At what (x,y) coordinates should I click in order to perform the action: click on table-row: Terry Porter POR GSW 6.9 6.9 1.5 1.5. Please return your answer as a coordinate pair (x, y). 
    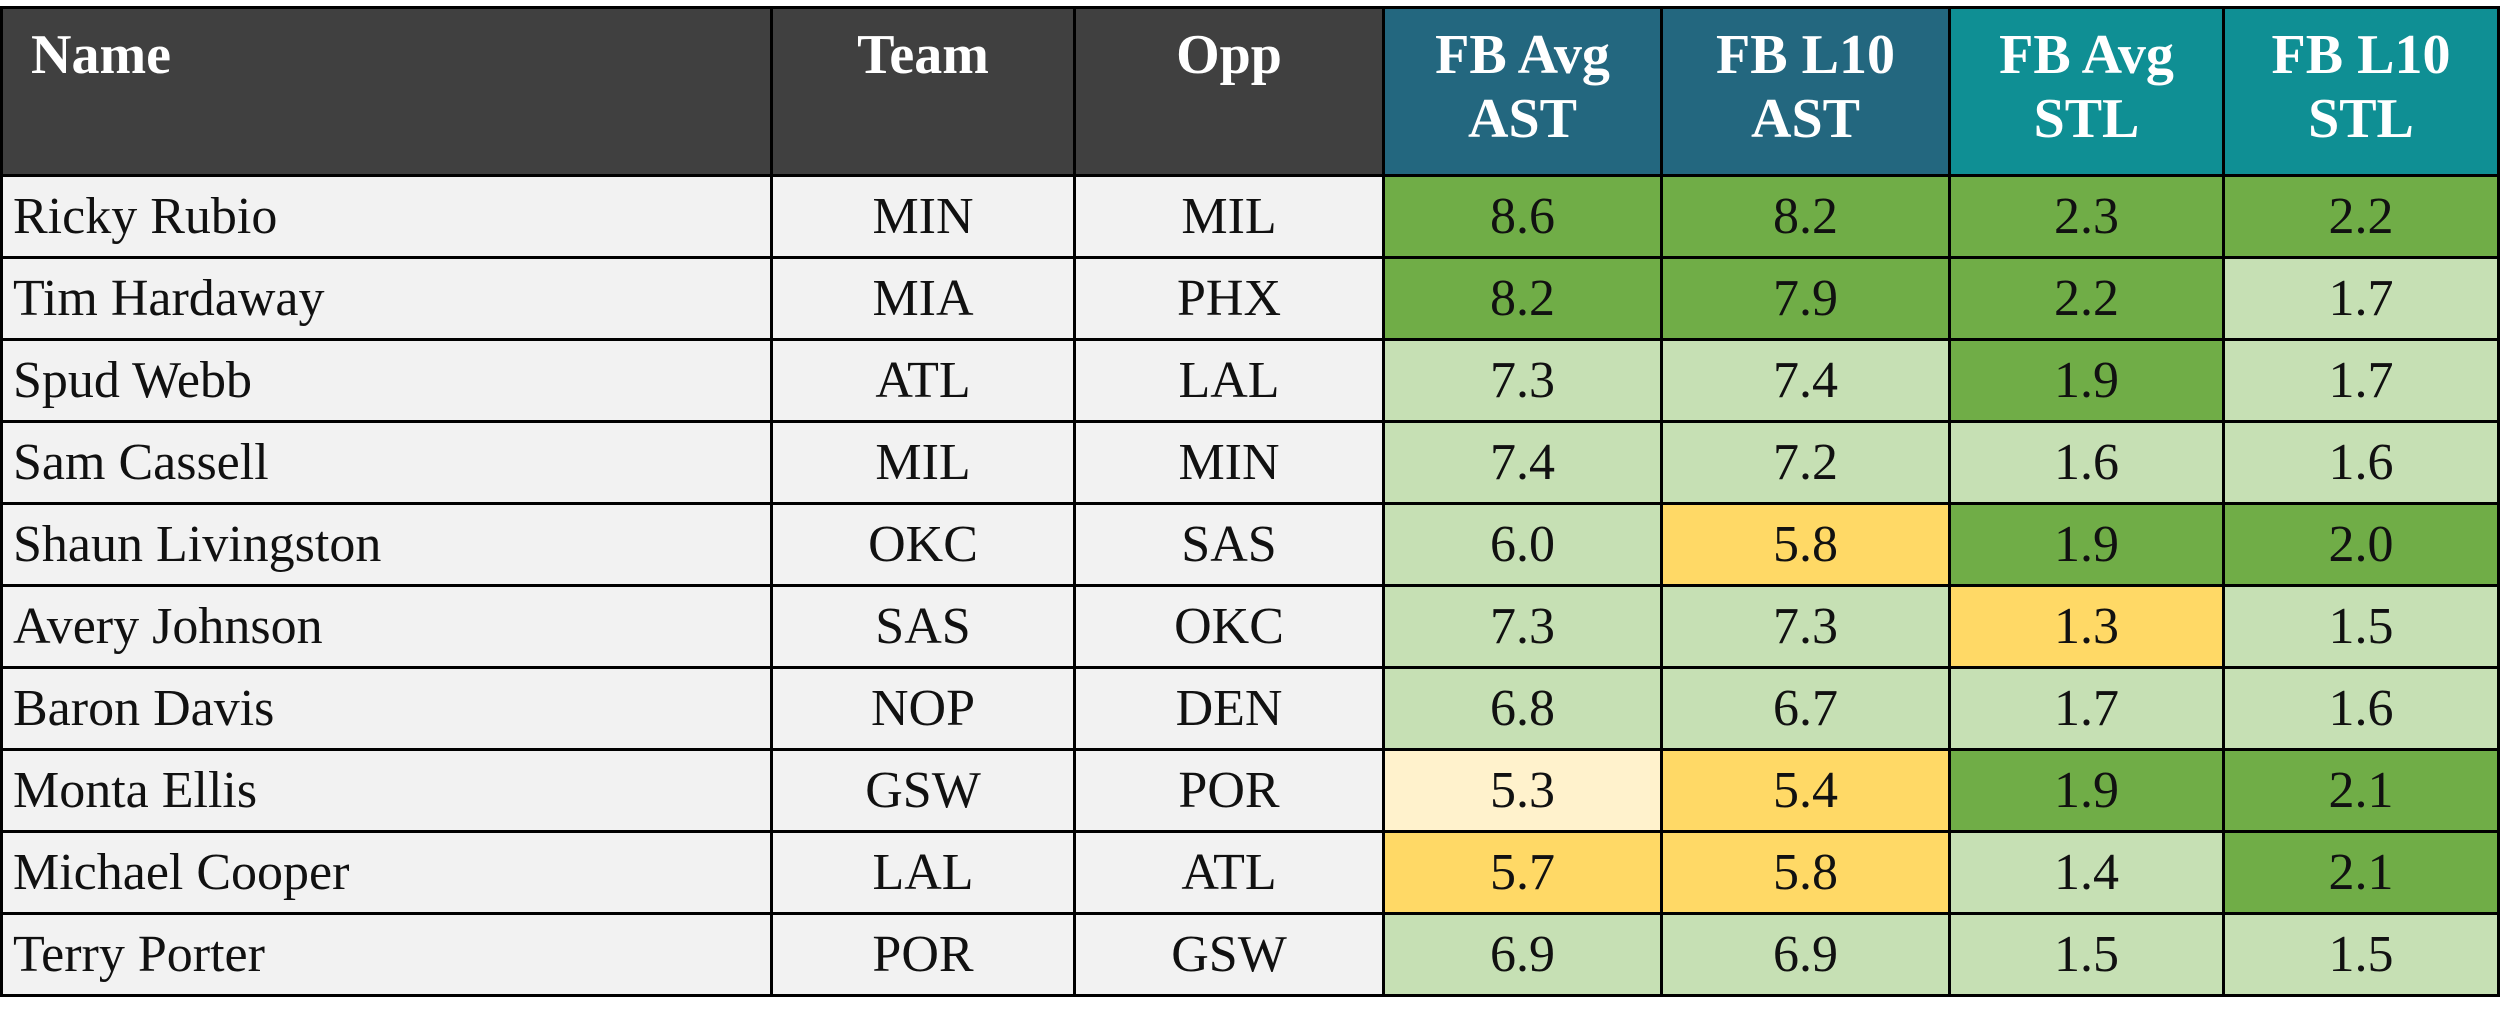
    Looking at the image, I should click on (1250, 954).